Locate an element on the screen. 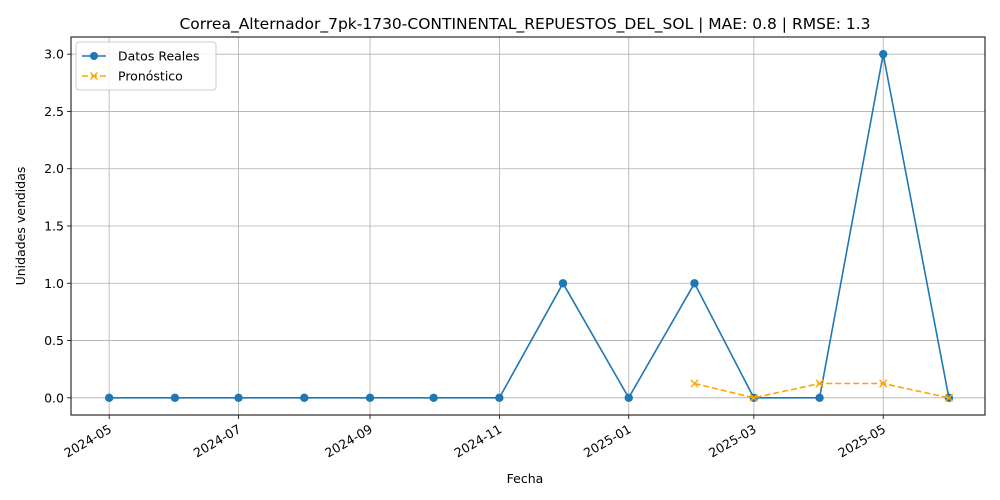 The image size is (1000, 500). y-tick-label: 3.0 is located at coordinates (54, 54).